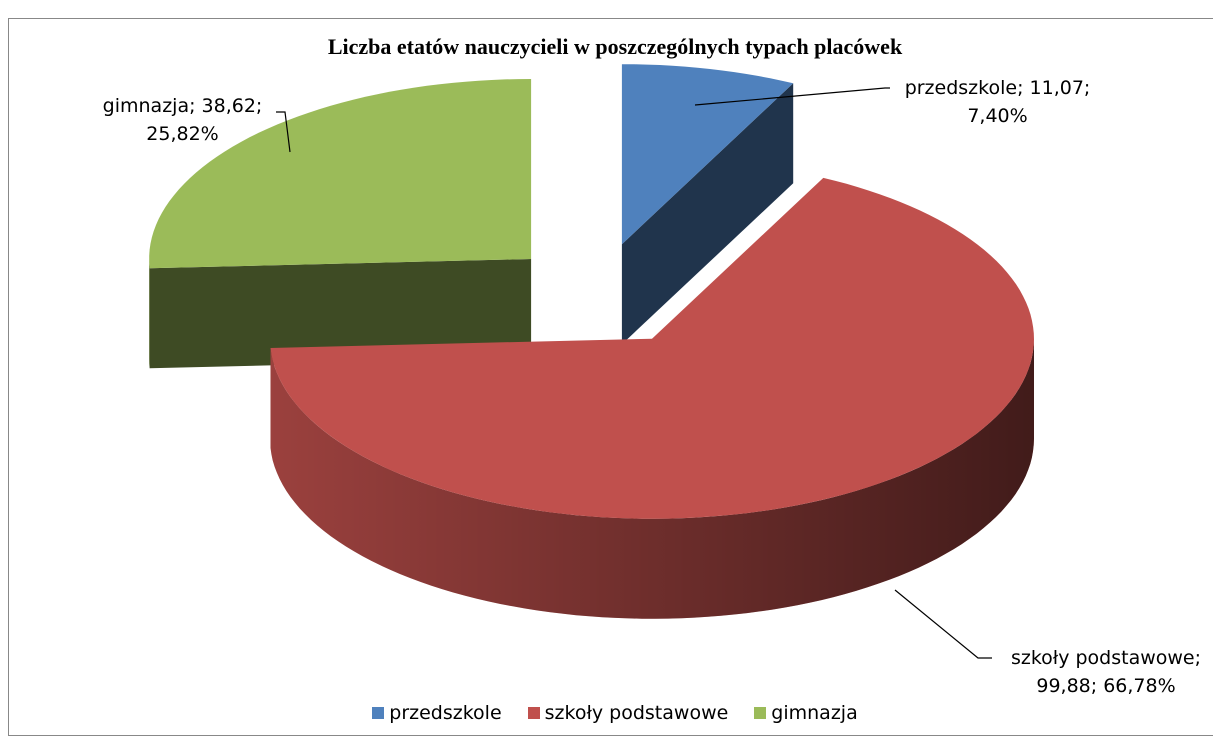 This screenshot has width=1213, height=745. I want to click on legend-item: szkoły podstawowe, so click(628, 713).